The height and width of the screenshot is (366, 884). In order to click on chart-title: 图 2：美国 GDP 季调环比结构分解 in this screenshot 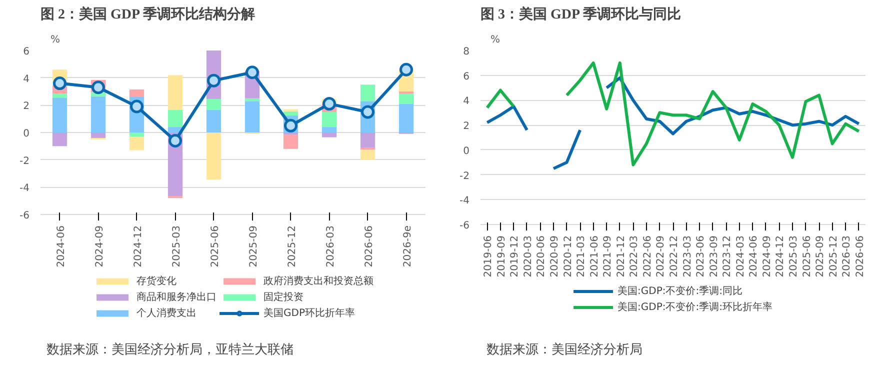, I will do `click(147, 14)`.